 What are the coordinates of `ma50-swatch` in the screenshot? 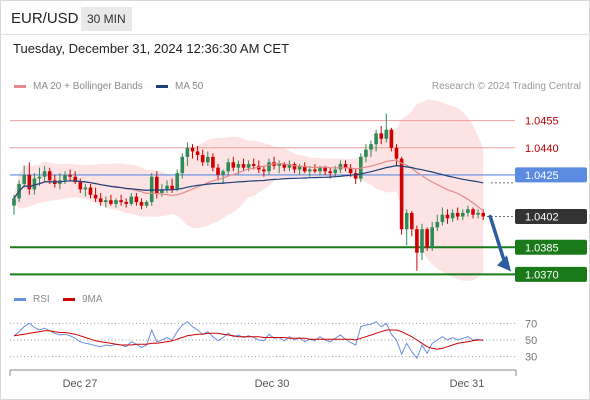 It's located at (162, 86).